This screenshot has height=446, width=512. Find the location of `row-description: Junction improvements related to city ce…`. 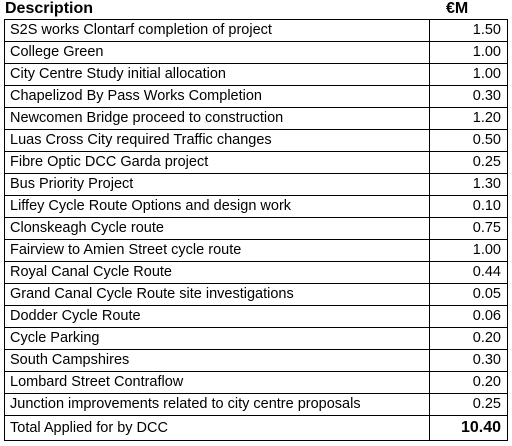

row-description: Junction improvements related to city ce… is located at coordinates (217, 404).